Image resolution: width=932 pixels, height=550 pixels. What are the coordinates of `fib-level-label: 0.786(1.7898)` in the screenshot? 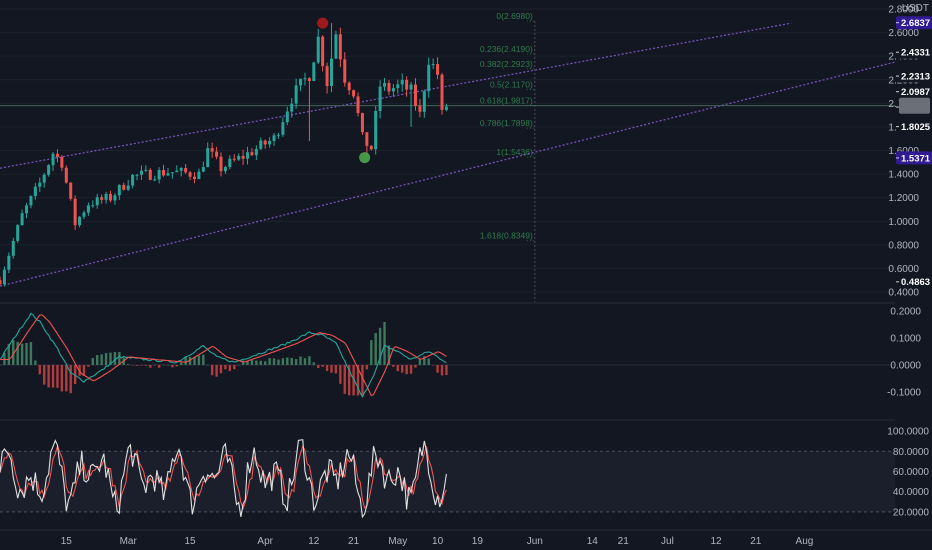 It's located at (506, 123).